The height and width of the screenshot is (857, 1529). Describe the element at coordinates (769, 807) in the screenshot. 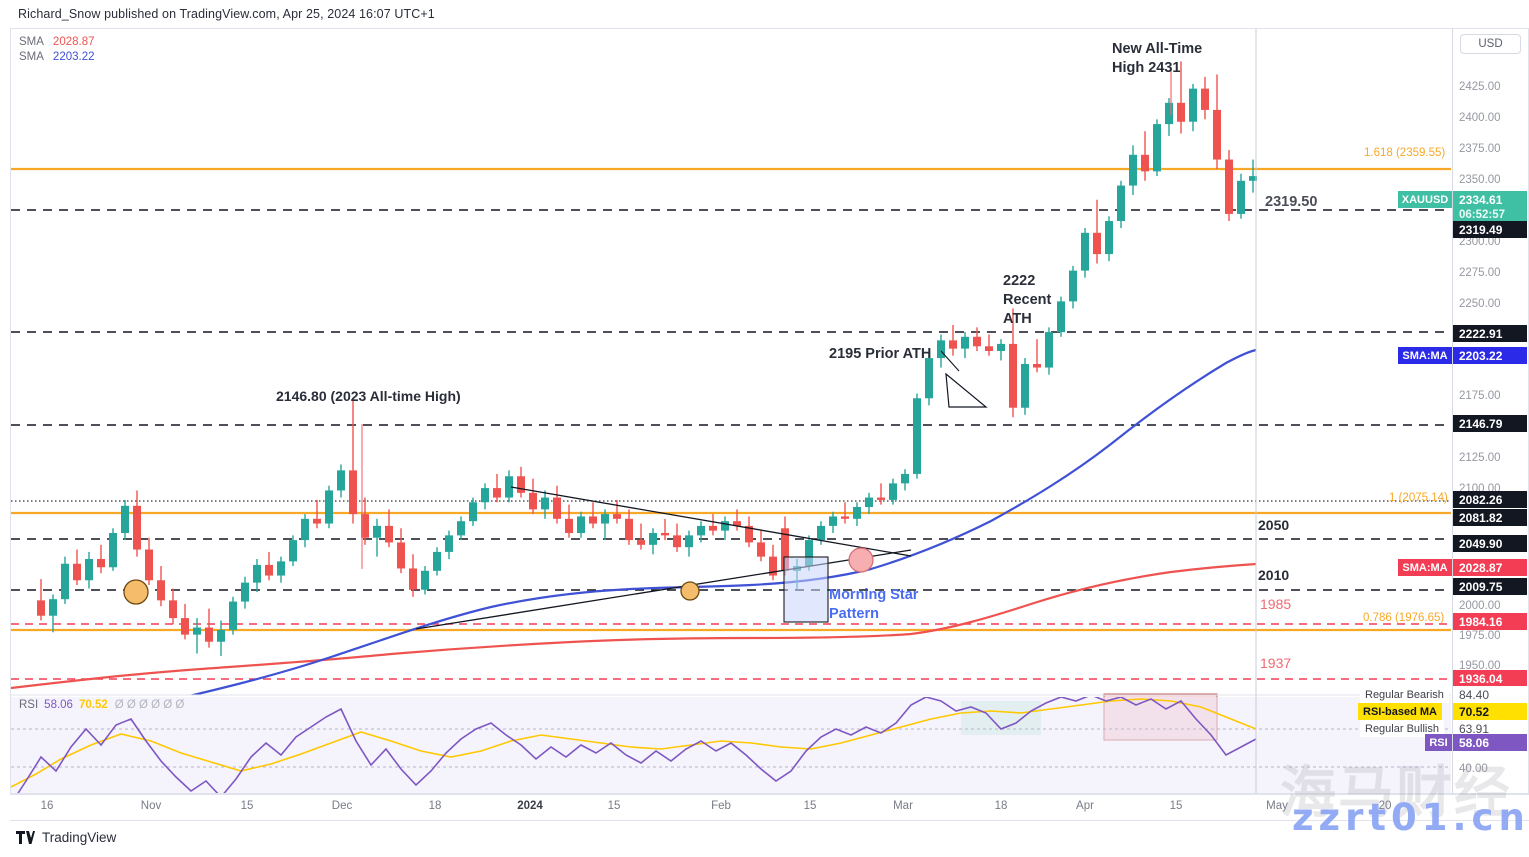

I see `time-axis` at that location.